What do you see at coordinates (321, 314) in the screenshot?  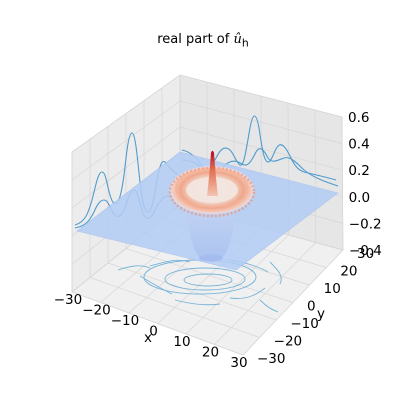 I see `y-axis-label: y` at bounding box center [321, 314].